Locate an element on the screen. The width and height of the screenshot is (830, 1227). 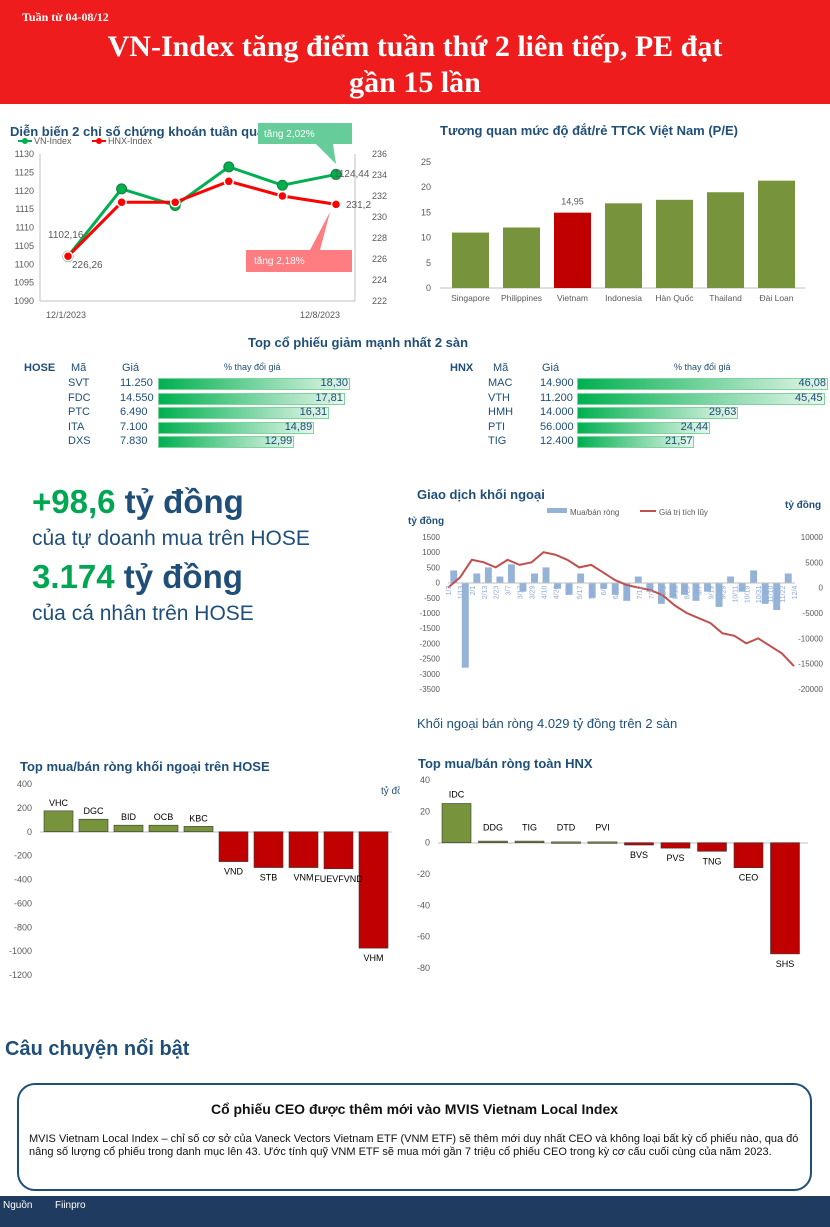
vn-index-line is located at coordinates (201, 211).